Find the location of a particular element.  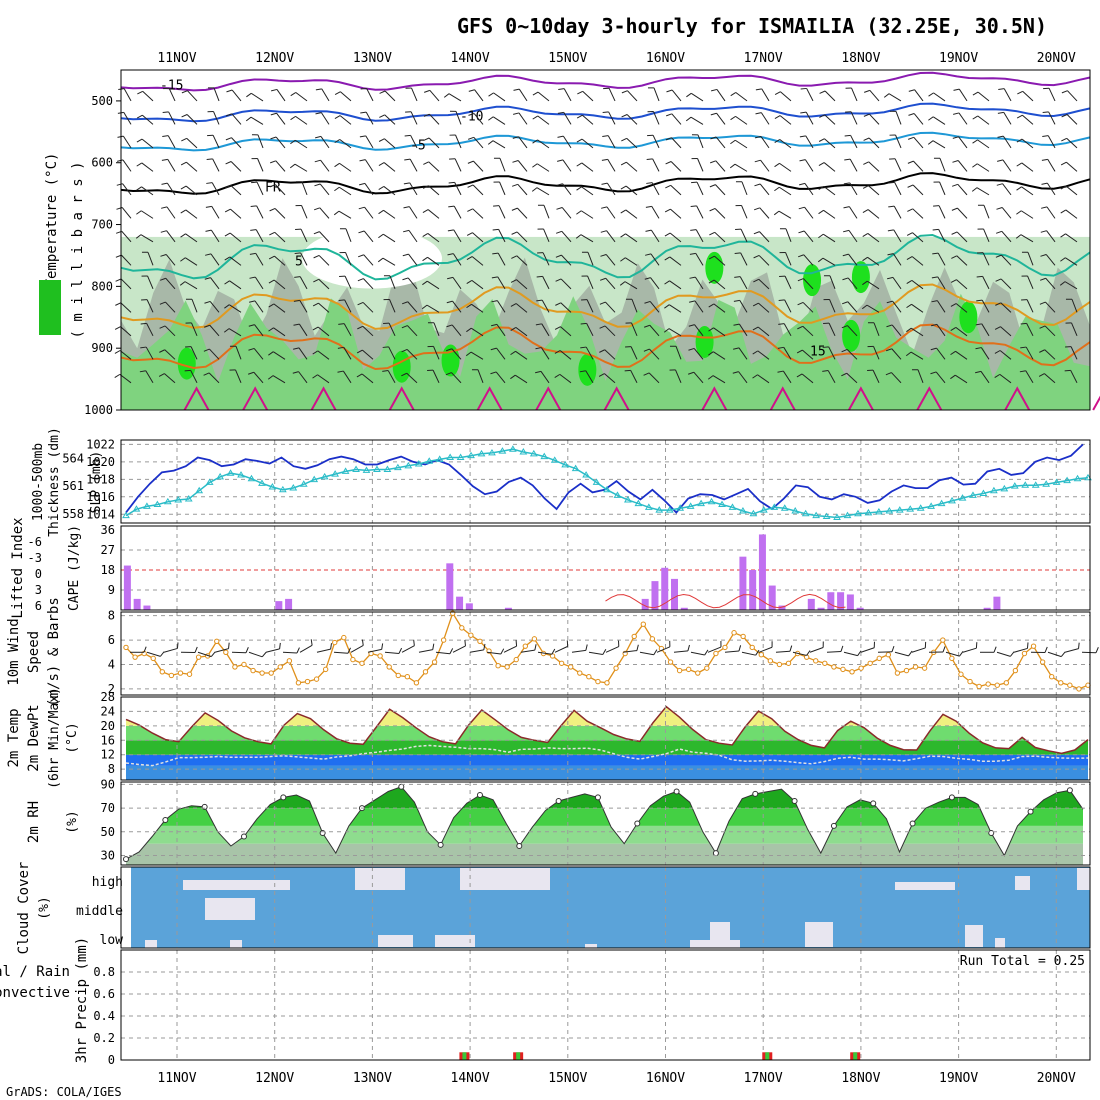

ylabel-millibars: ( m i l l i b a r s ) is located at coordinates (78, 249).